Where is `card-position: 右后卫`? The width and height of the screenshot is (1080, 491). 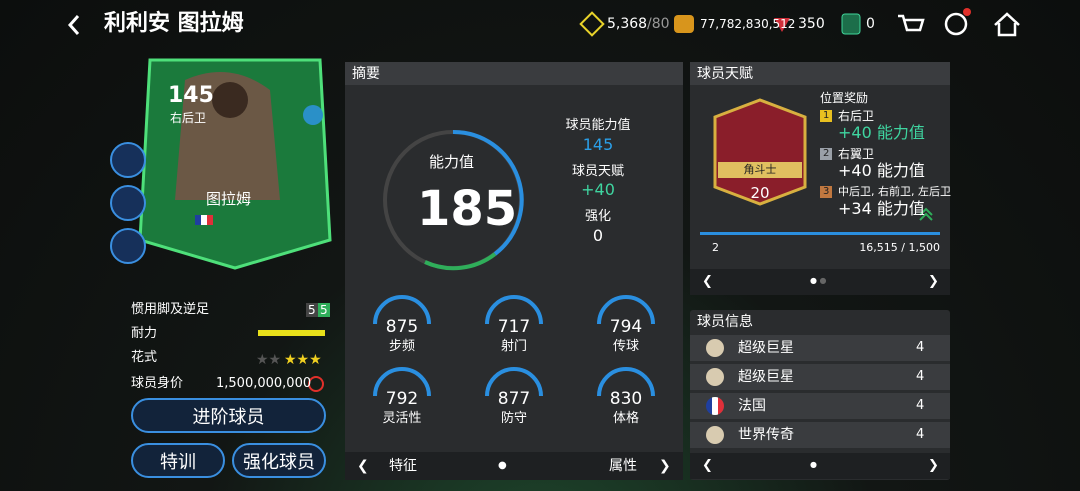 card-position: 右后卫 is located at coordinates (188, 118).